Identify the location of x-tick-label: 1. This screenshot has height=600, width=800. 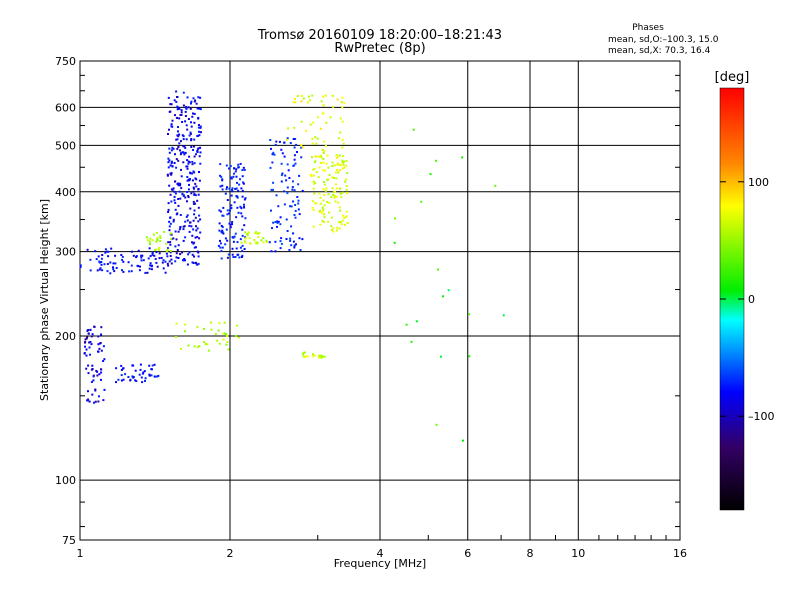
(80, 553).